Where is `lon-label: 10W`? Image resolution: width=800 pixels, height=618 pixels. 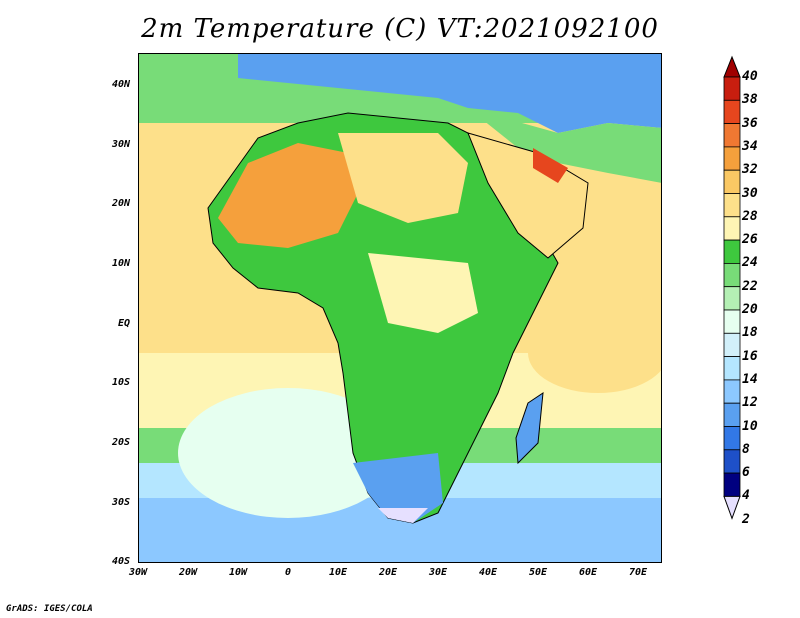 lon-label: 10W is located at coordinates (238, 572).